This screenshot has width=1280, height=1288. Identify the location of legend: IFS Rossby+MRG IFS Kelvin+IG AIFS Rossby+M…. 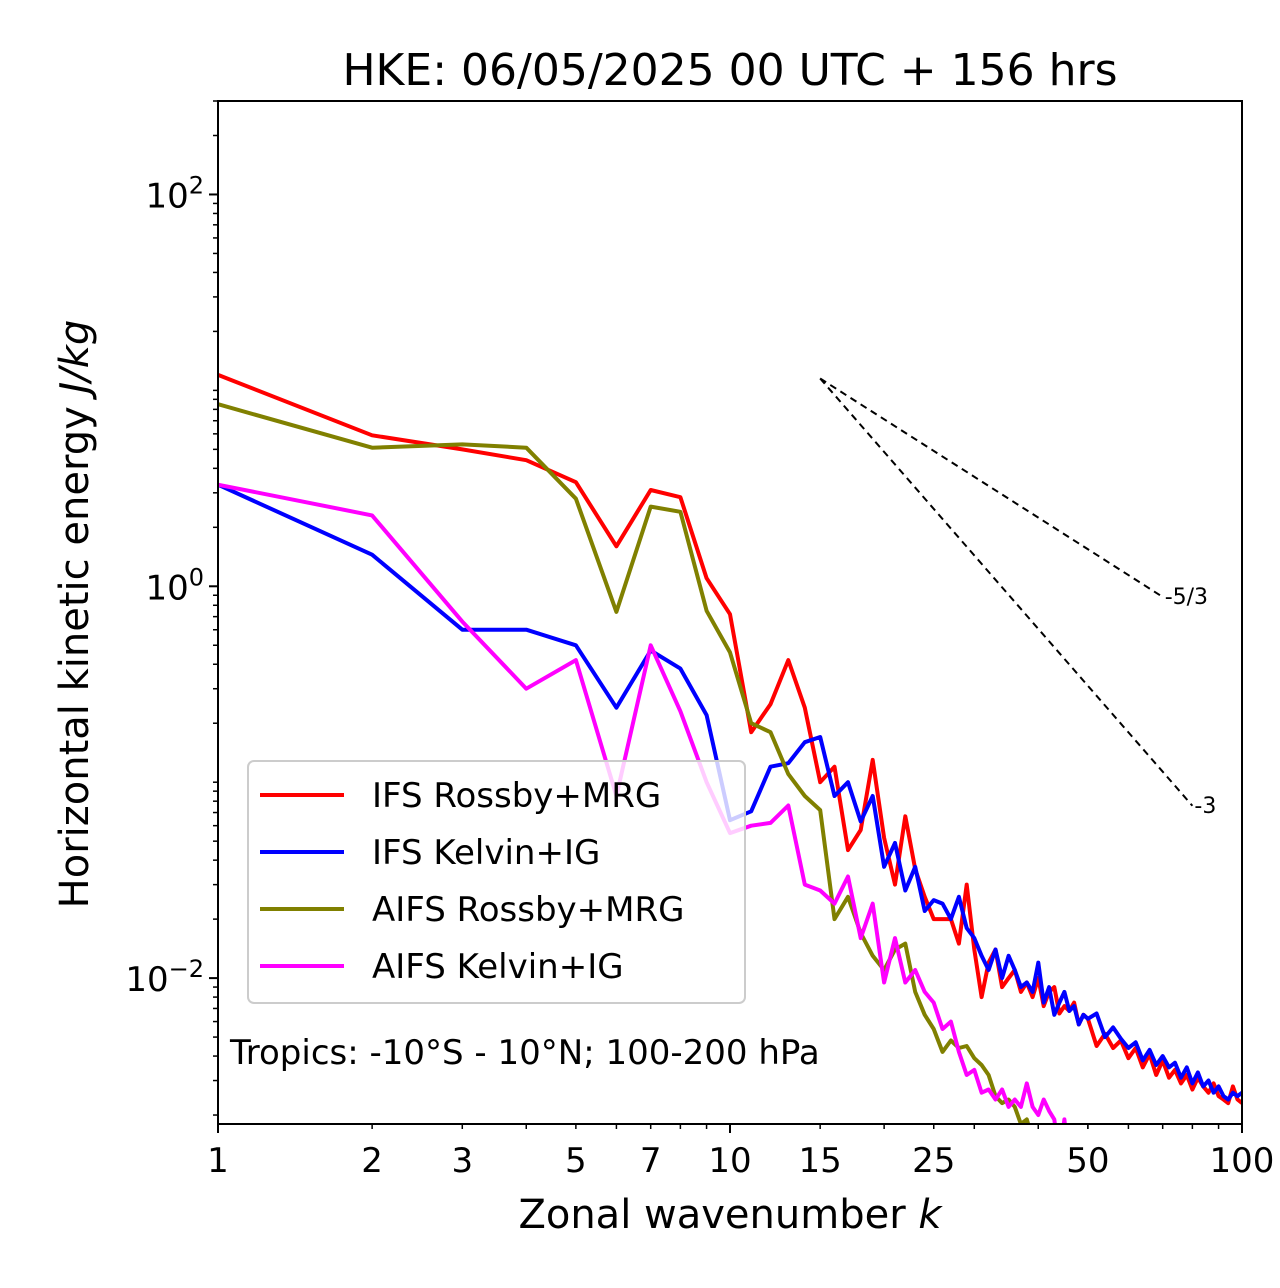
(496, 882).